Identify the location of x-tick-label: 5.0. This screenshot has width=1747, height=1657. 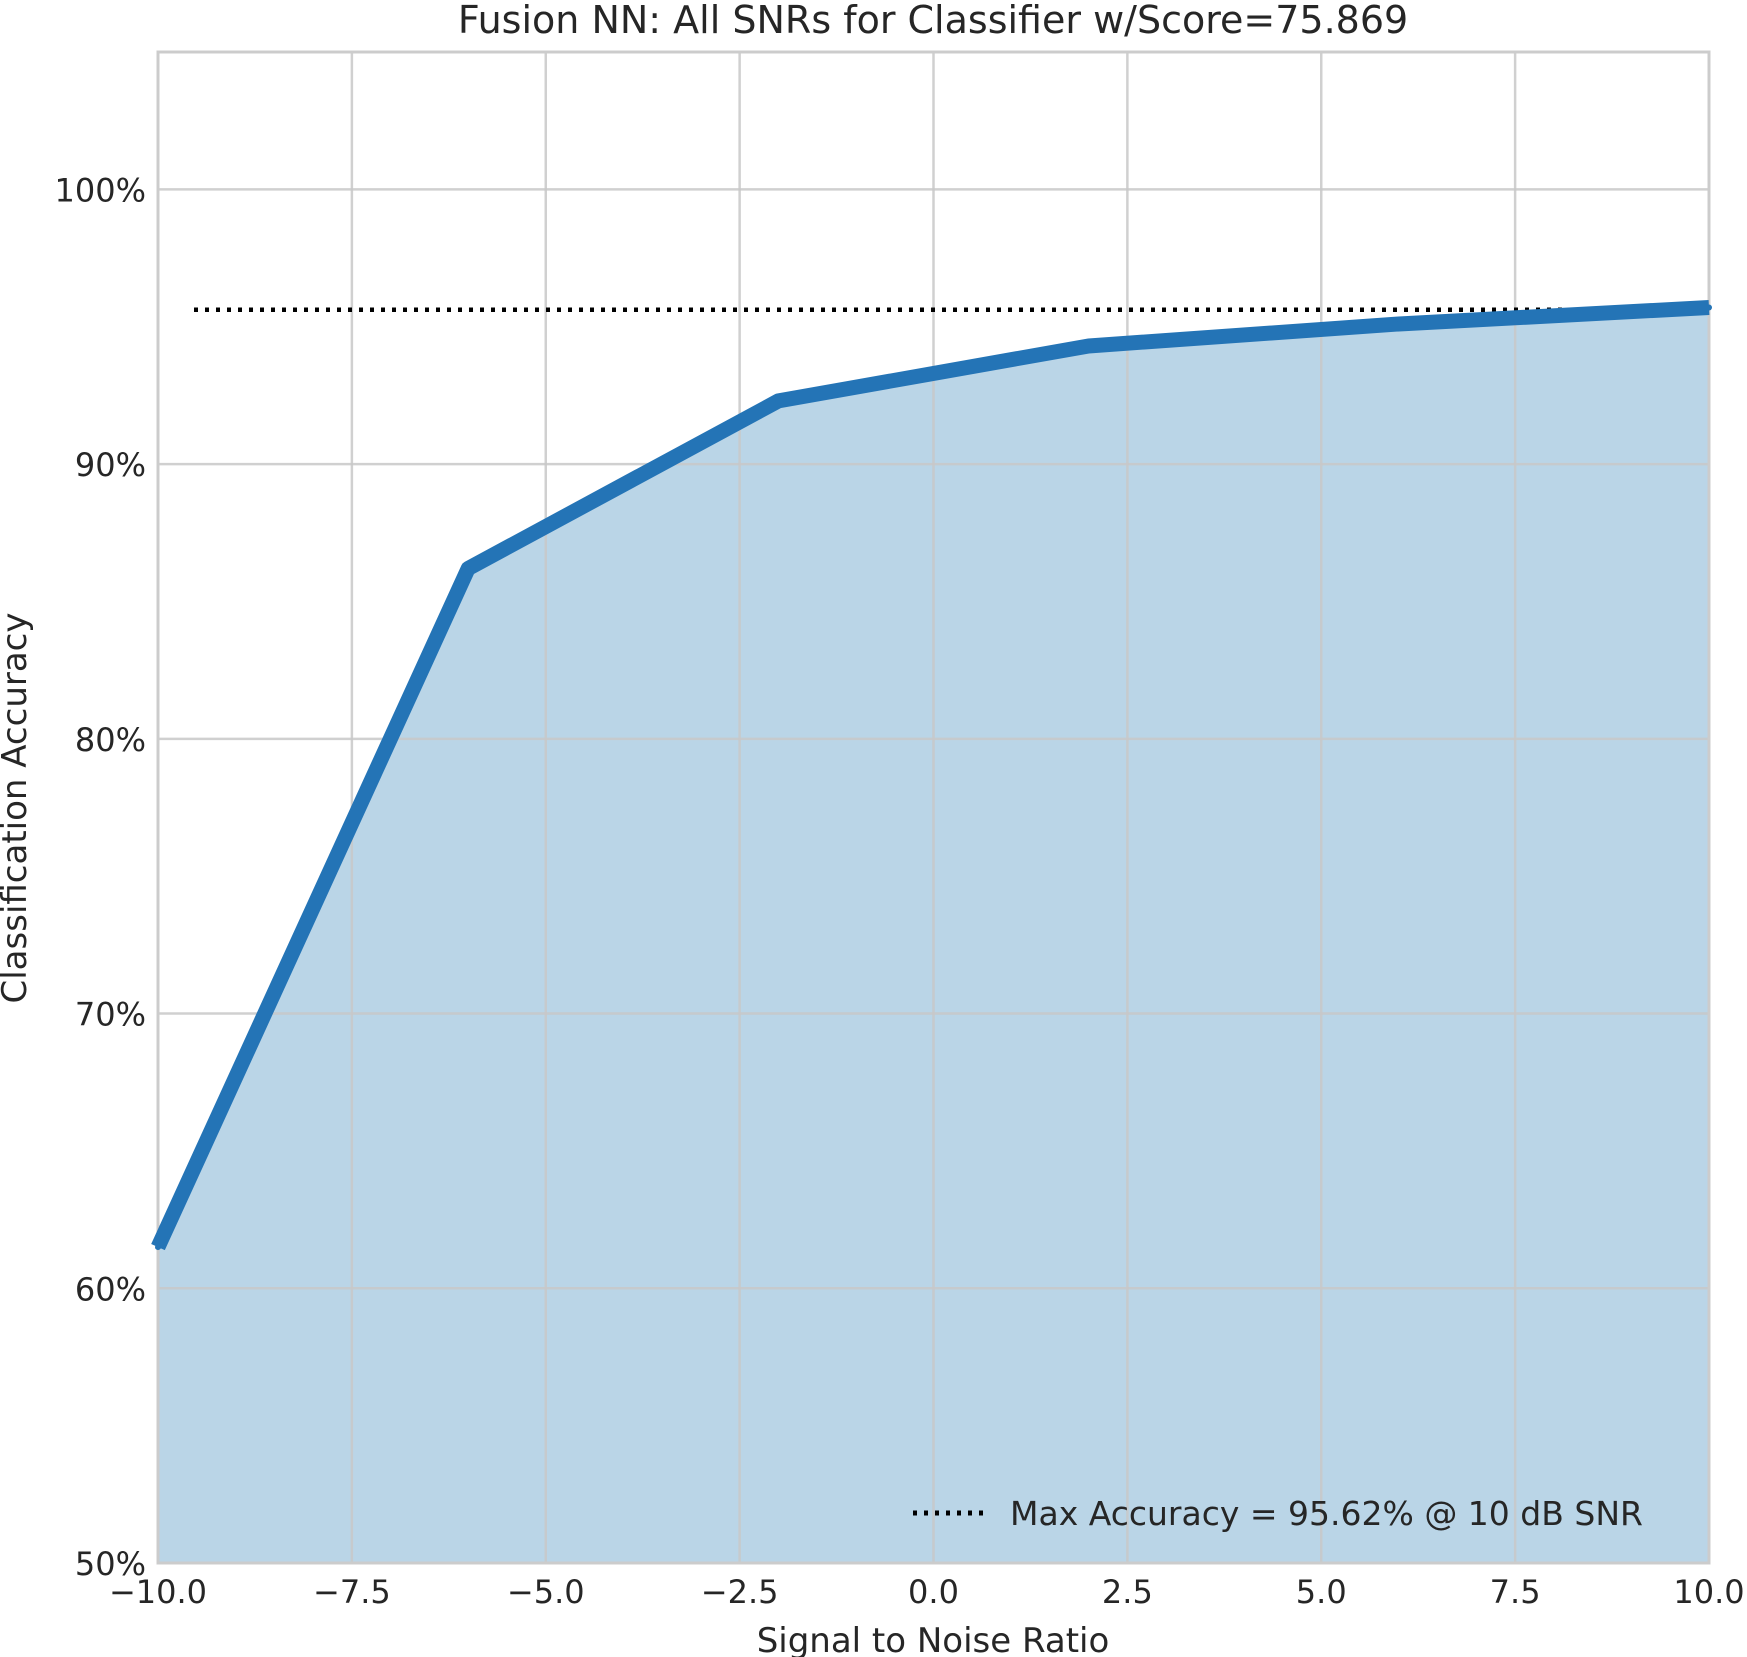
(1321, 1592).